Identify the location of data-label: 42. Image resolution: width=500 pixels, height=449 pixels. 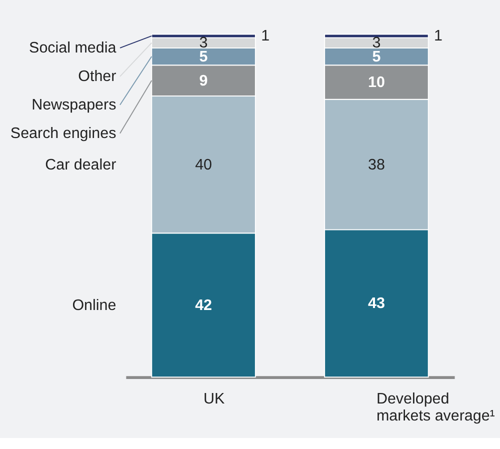
(203, 305).